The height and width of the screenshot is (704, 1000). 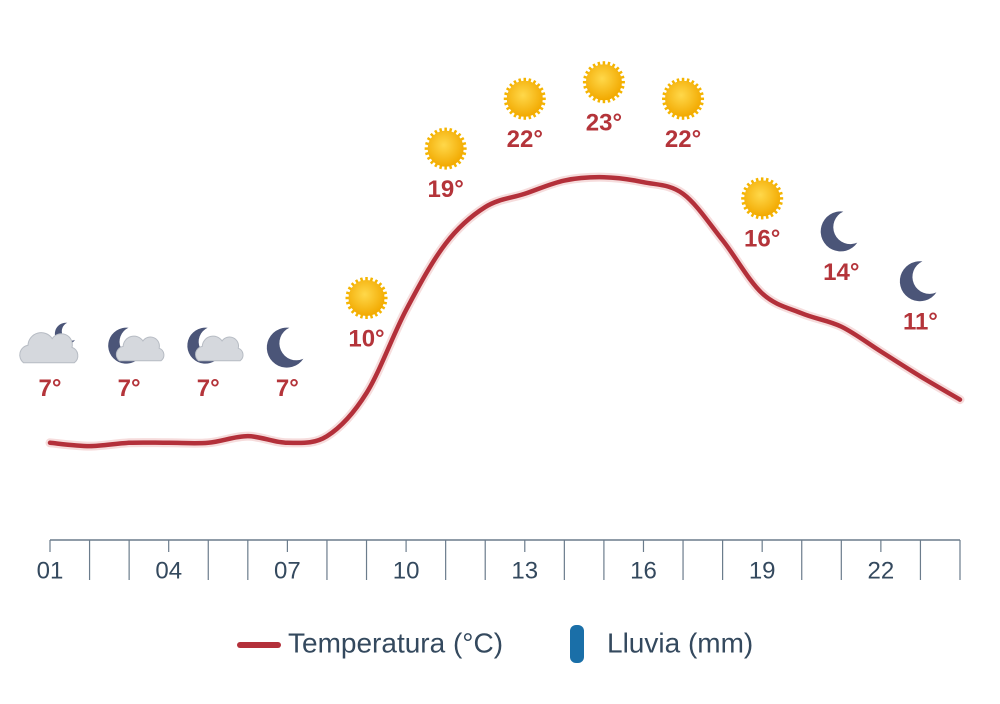 What do you see at coordinates (287, 570) in the screenshot?
I see `x-tick-label: 07` at bounding box center [287, 570].